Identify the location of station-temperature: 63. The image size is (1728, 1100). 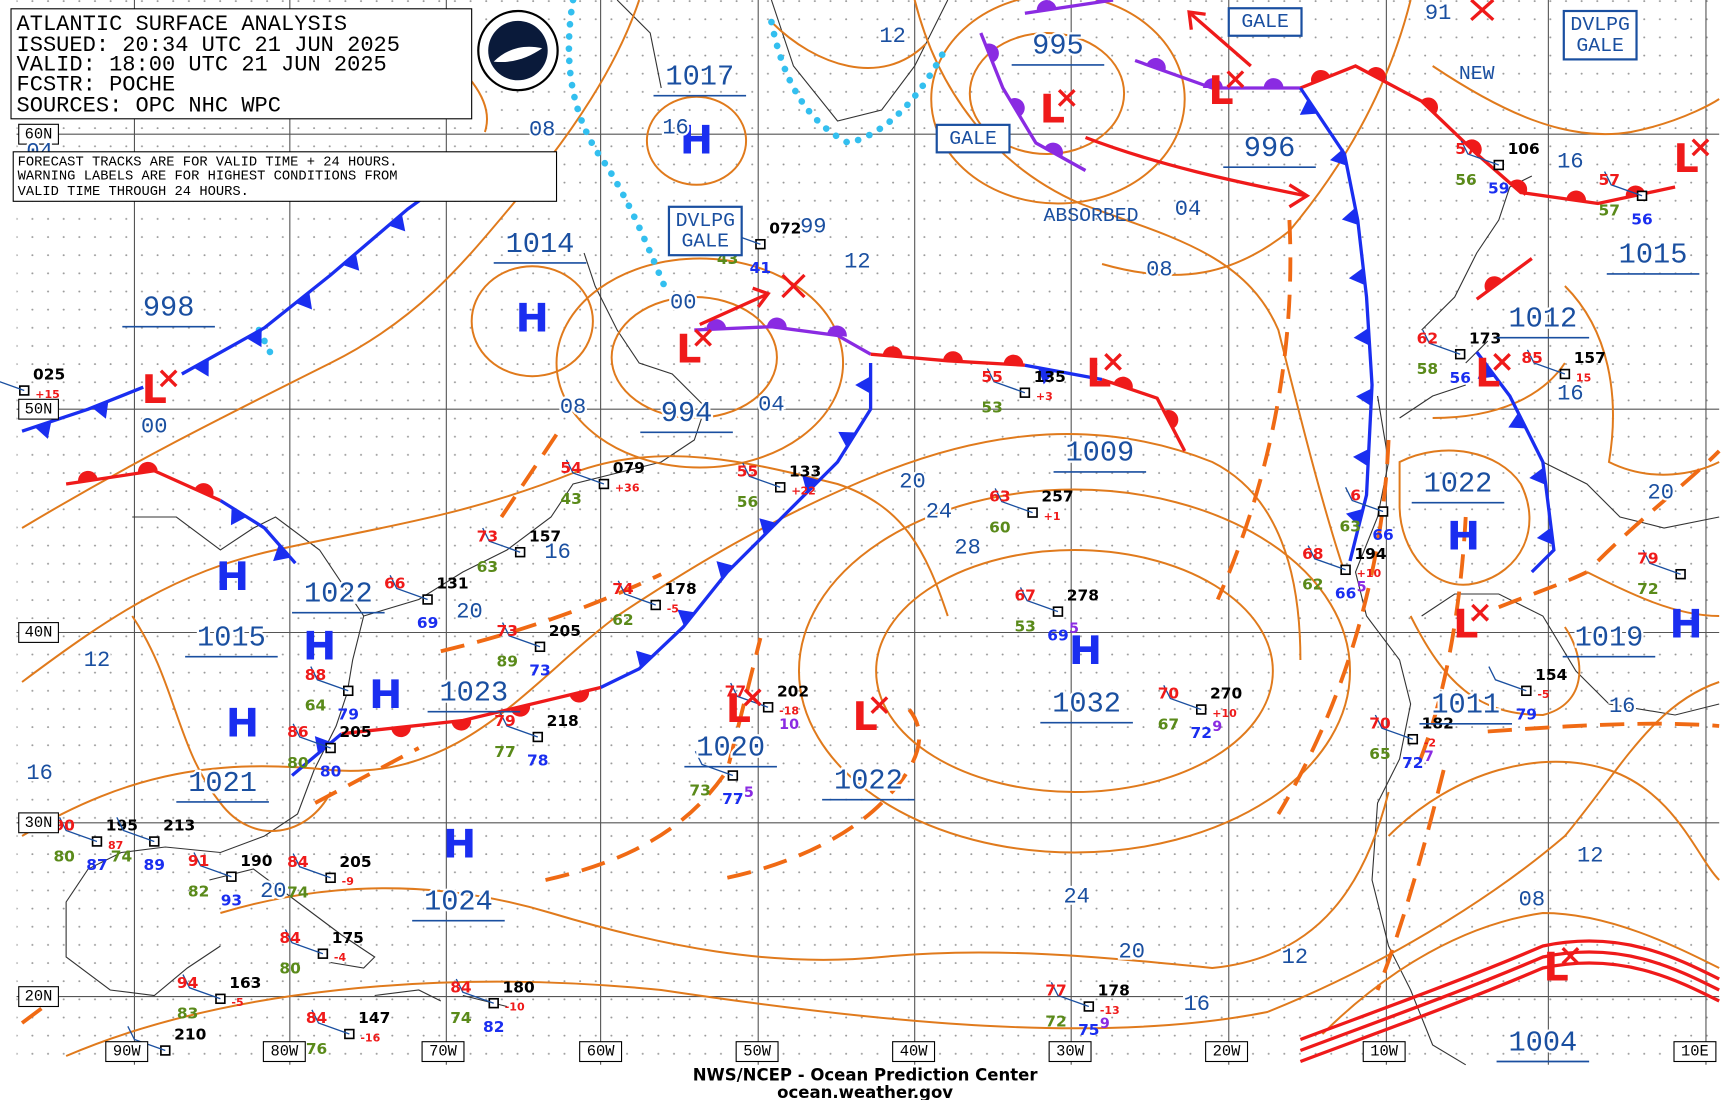
(999, 497).